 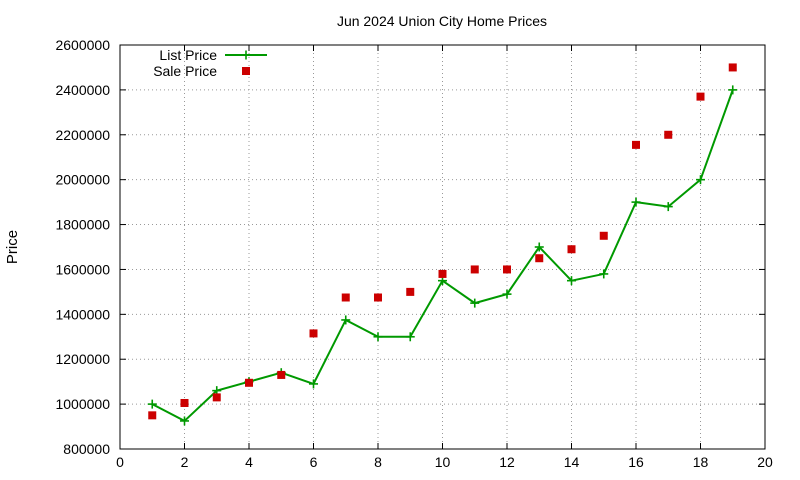 I want to click on x-tick-label: 0, so click(x=120, y=462).